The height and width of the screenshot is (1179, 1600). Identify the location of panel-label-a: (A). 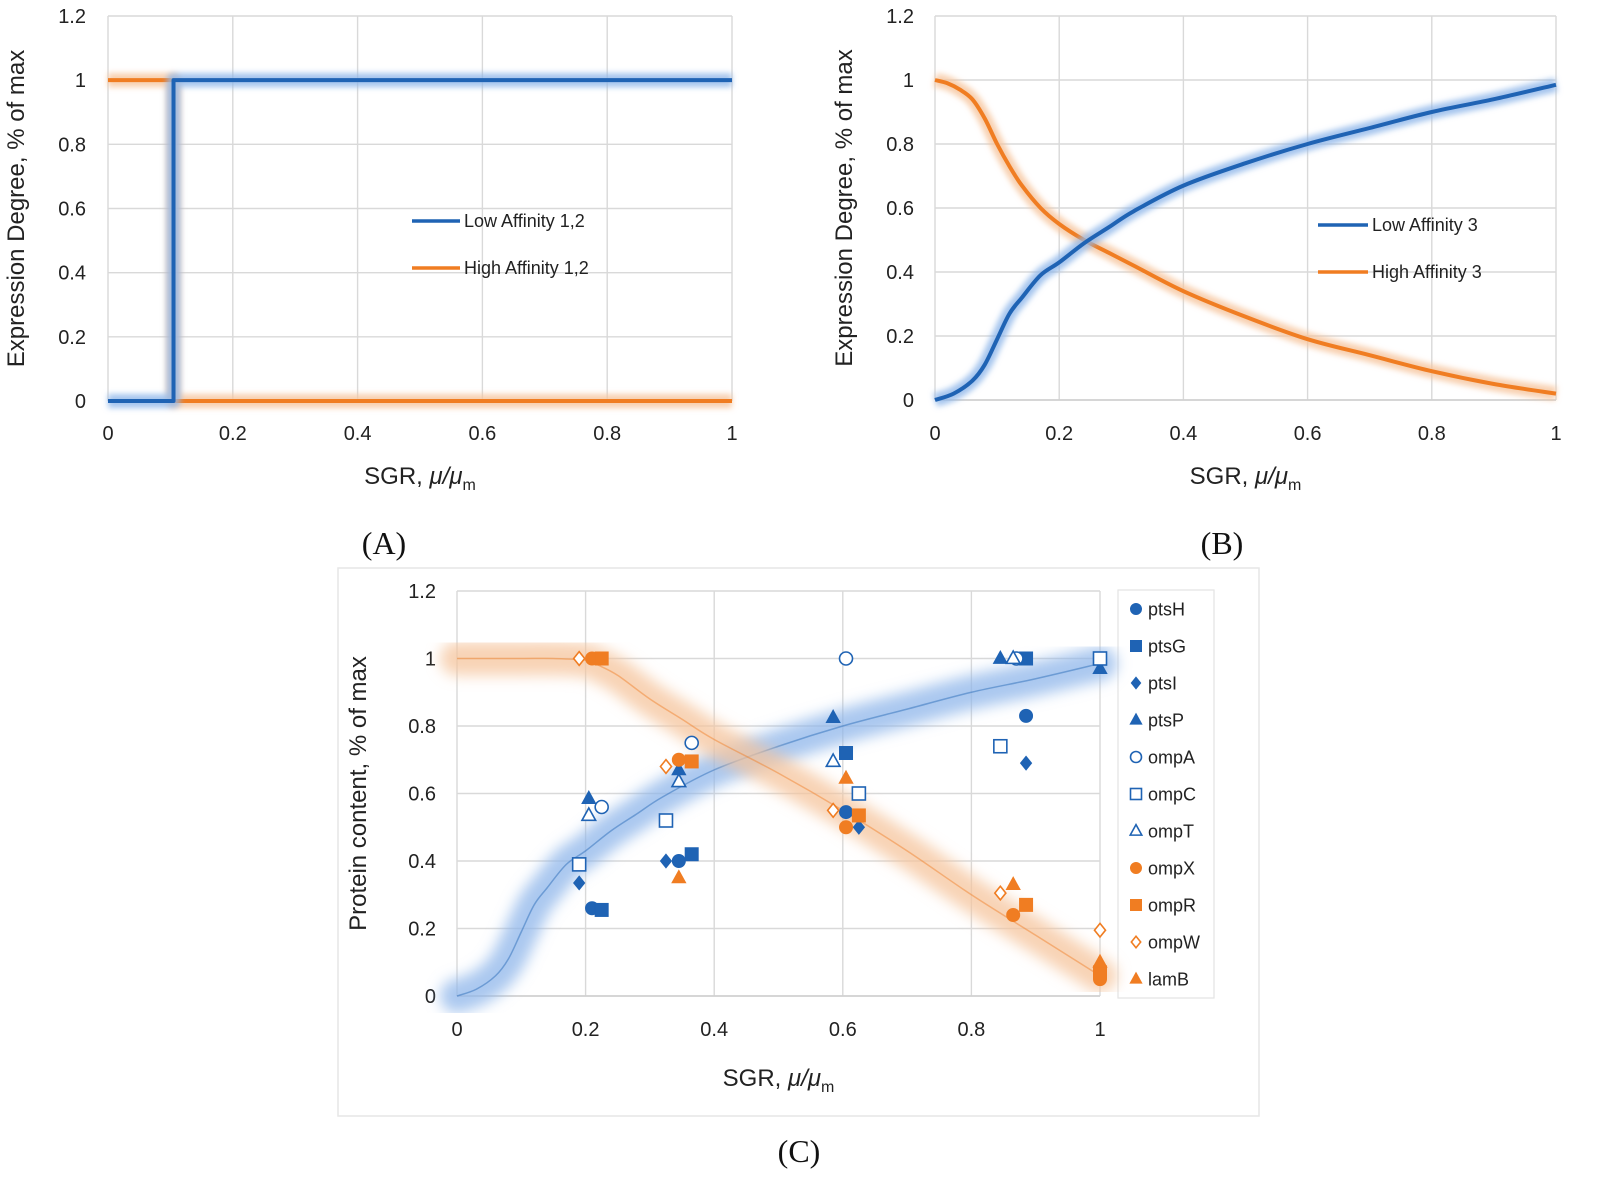
(384, 543).